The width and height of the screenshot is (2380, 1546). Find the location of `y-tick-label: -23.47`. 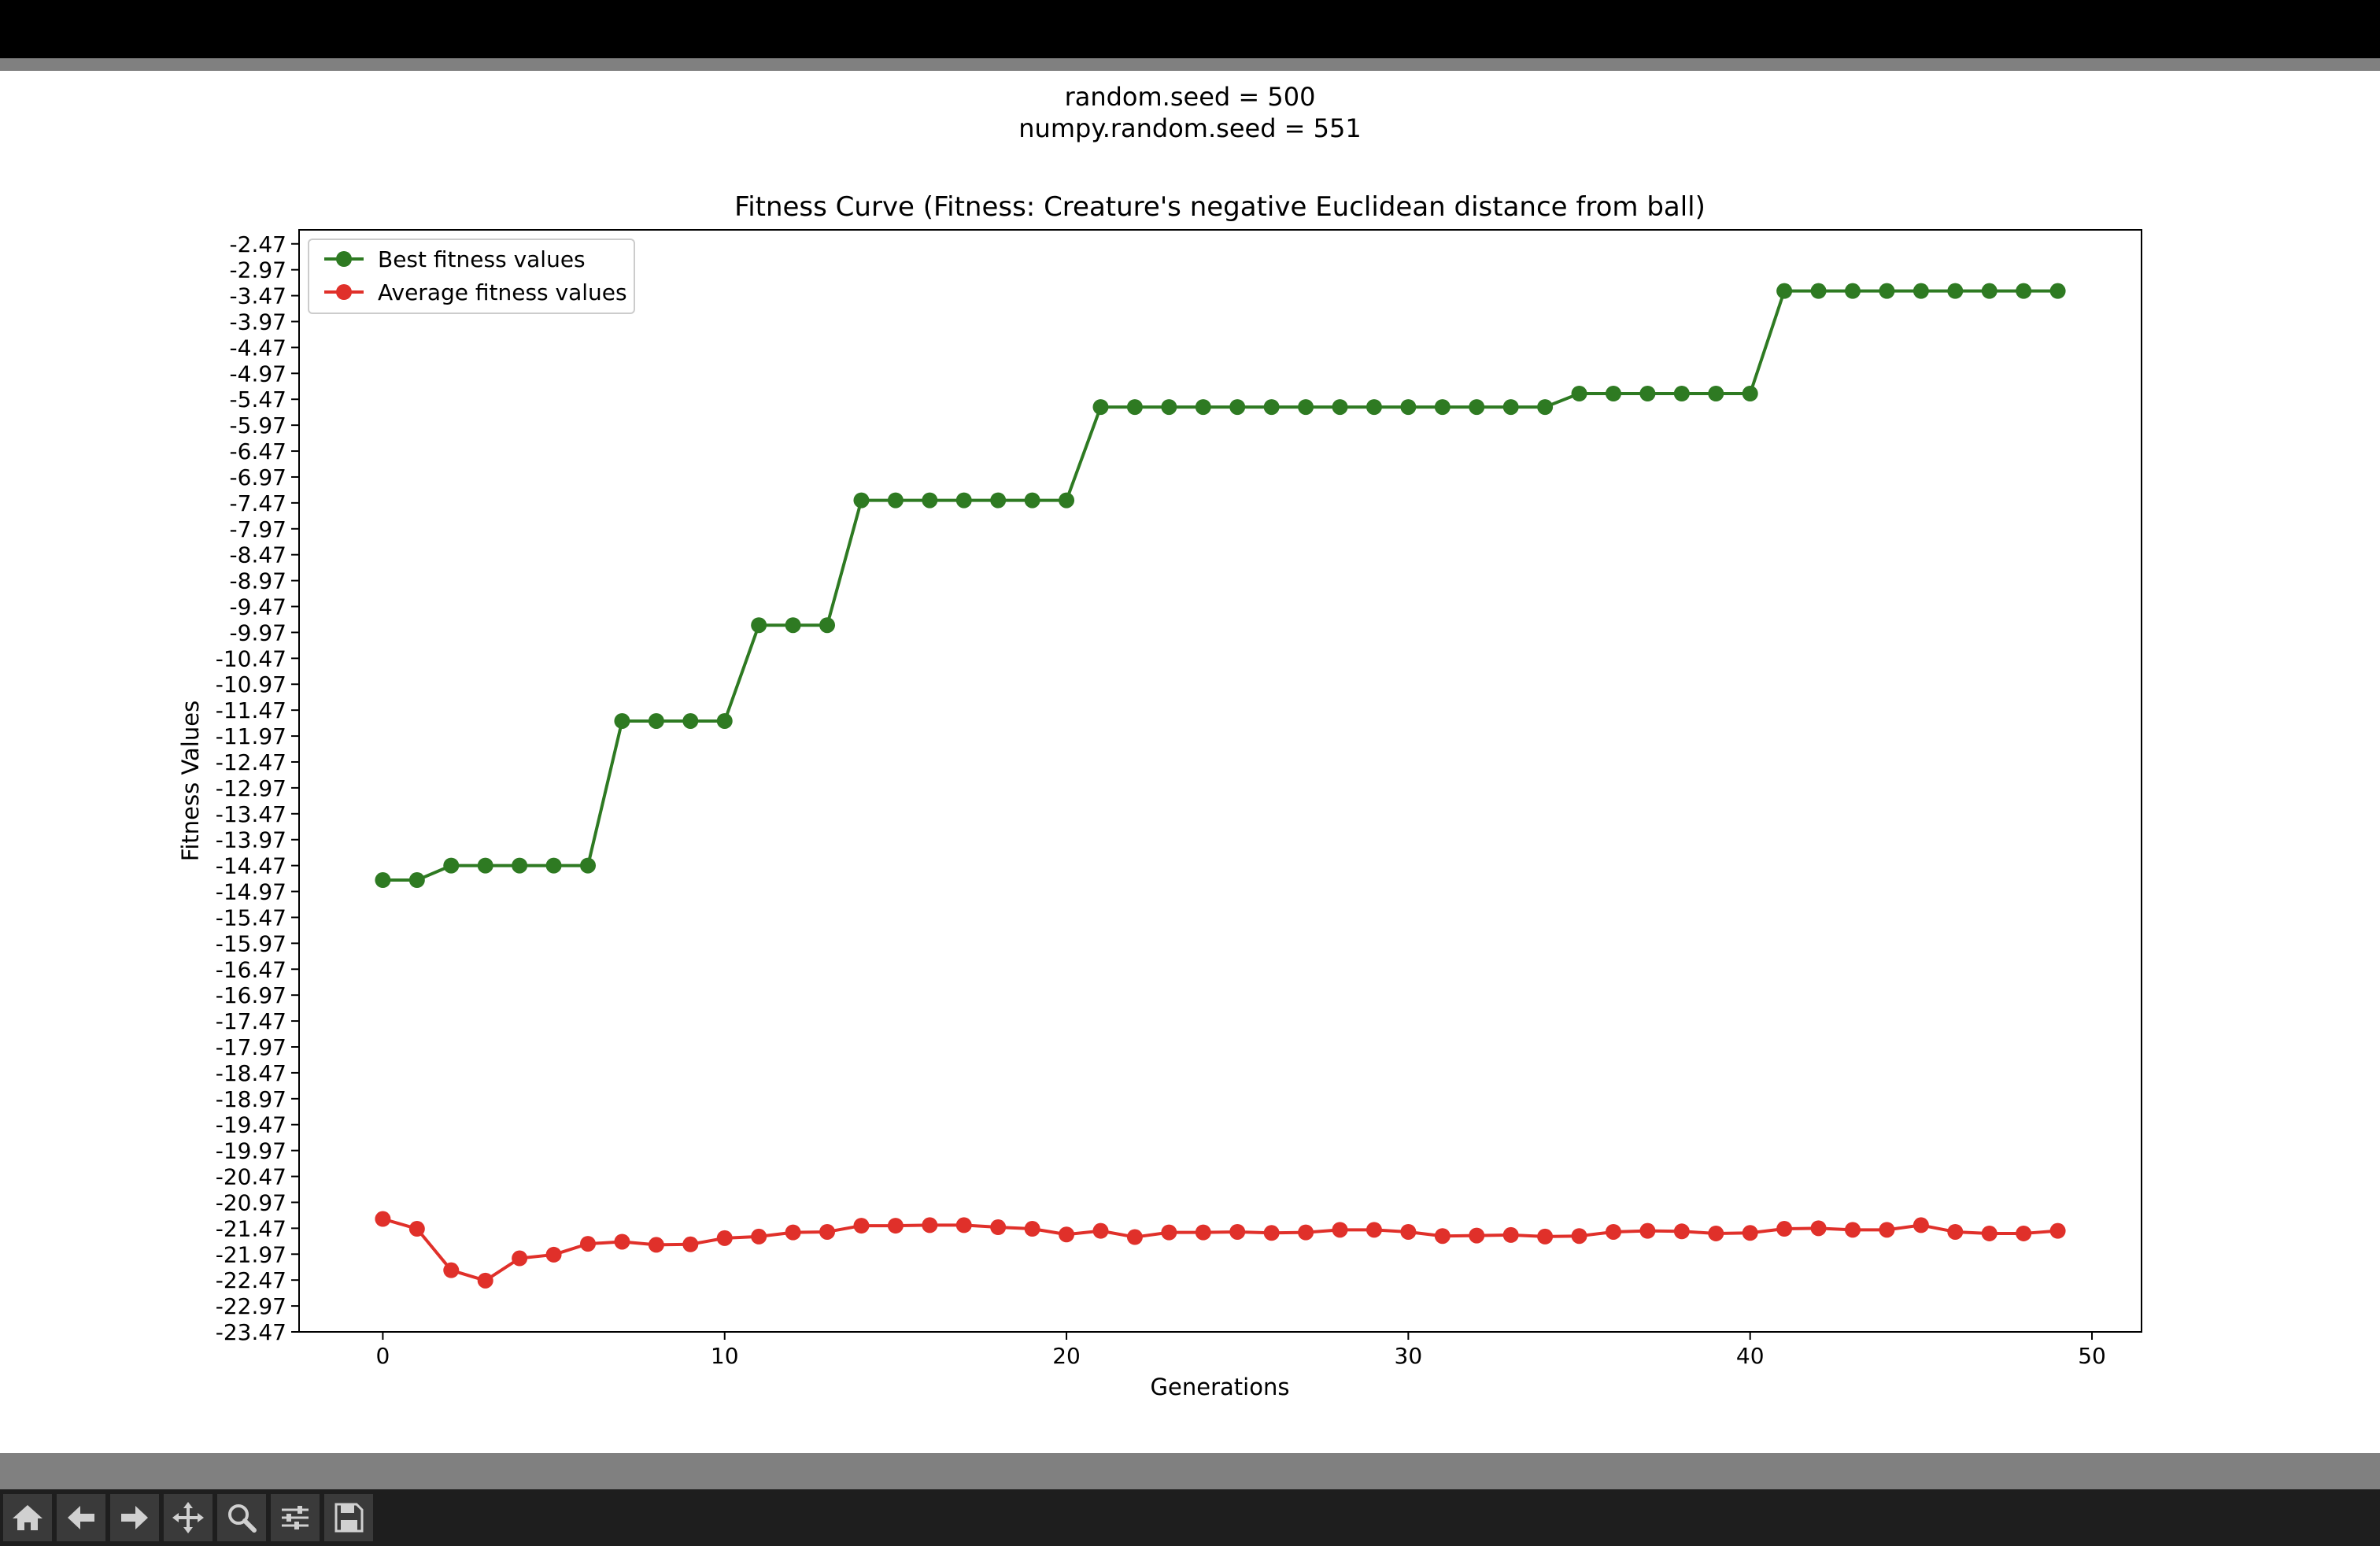

y-tick-label: -23.47 is located at coordinates (251, 1332).